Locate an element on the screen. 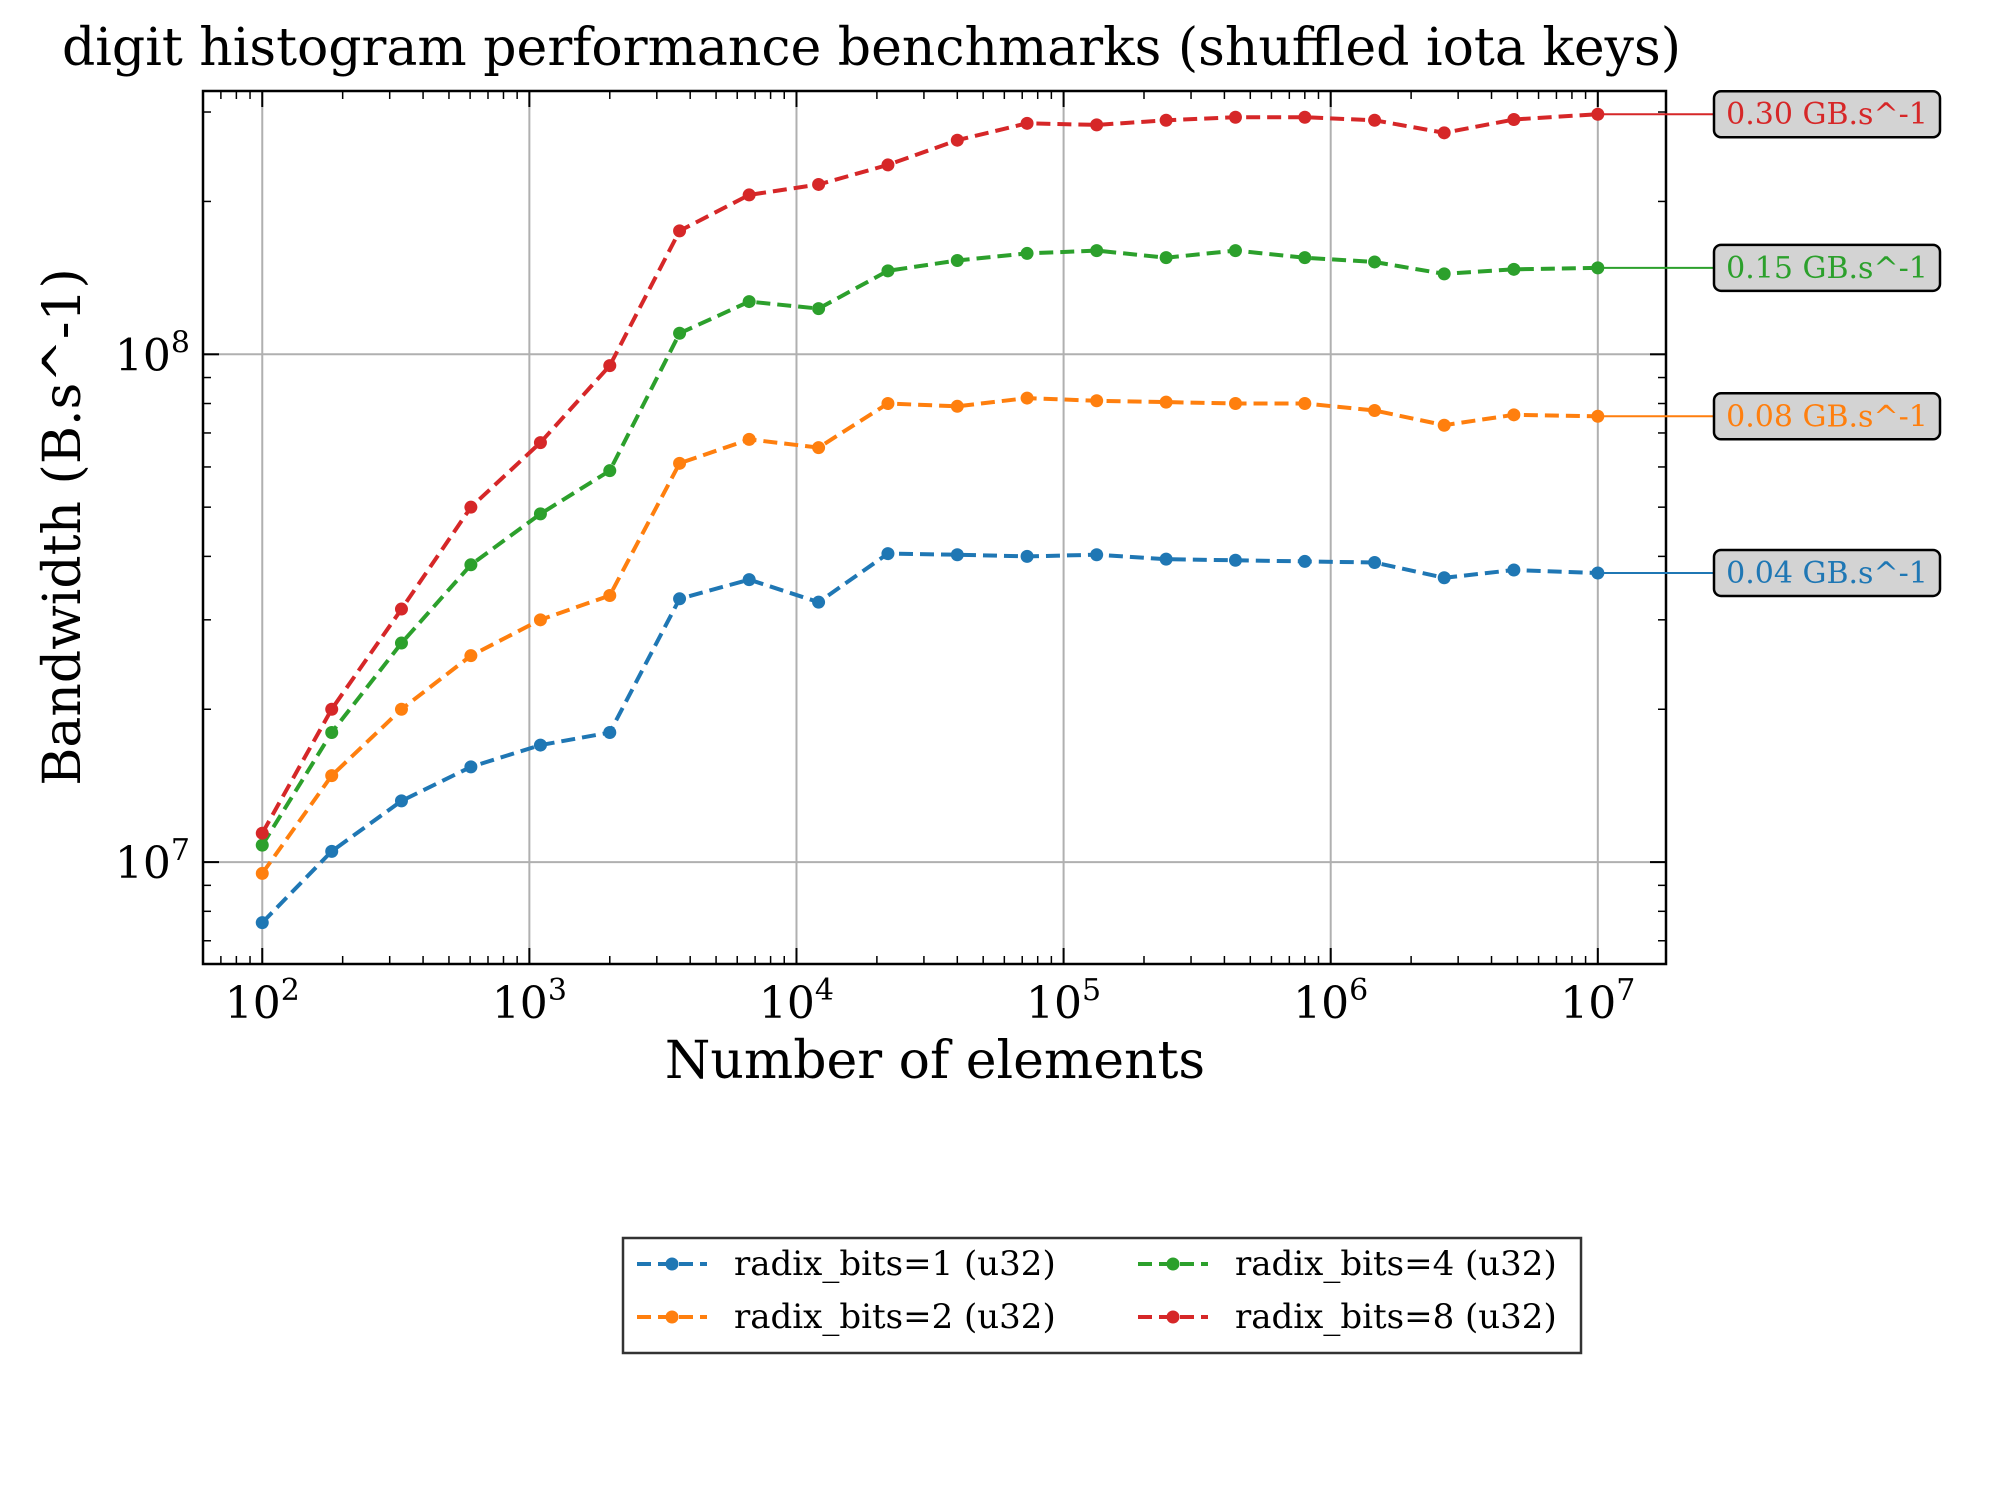 This screenshot has width=2000, height=1500. legend-entry: radix_bits=2 (u32) is located at coordinates (846, 1317).